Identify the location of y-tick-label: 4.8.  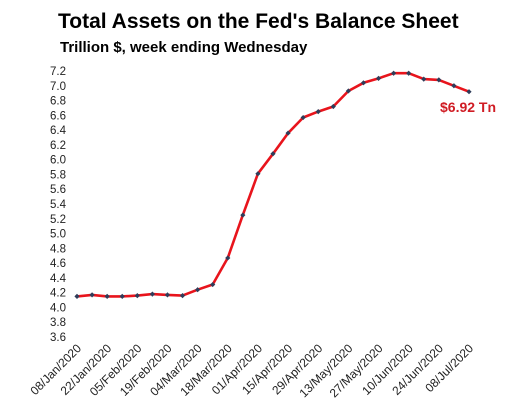
(58, 249).